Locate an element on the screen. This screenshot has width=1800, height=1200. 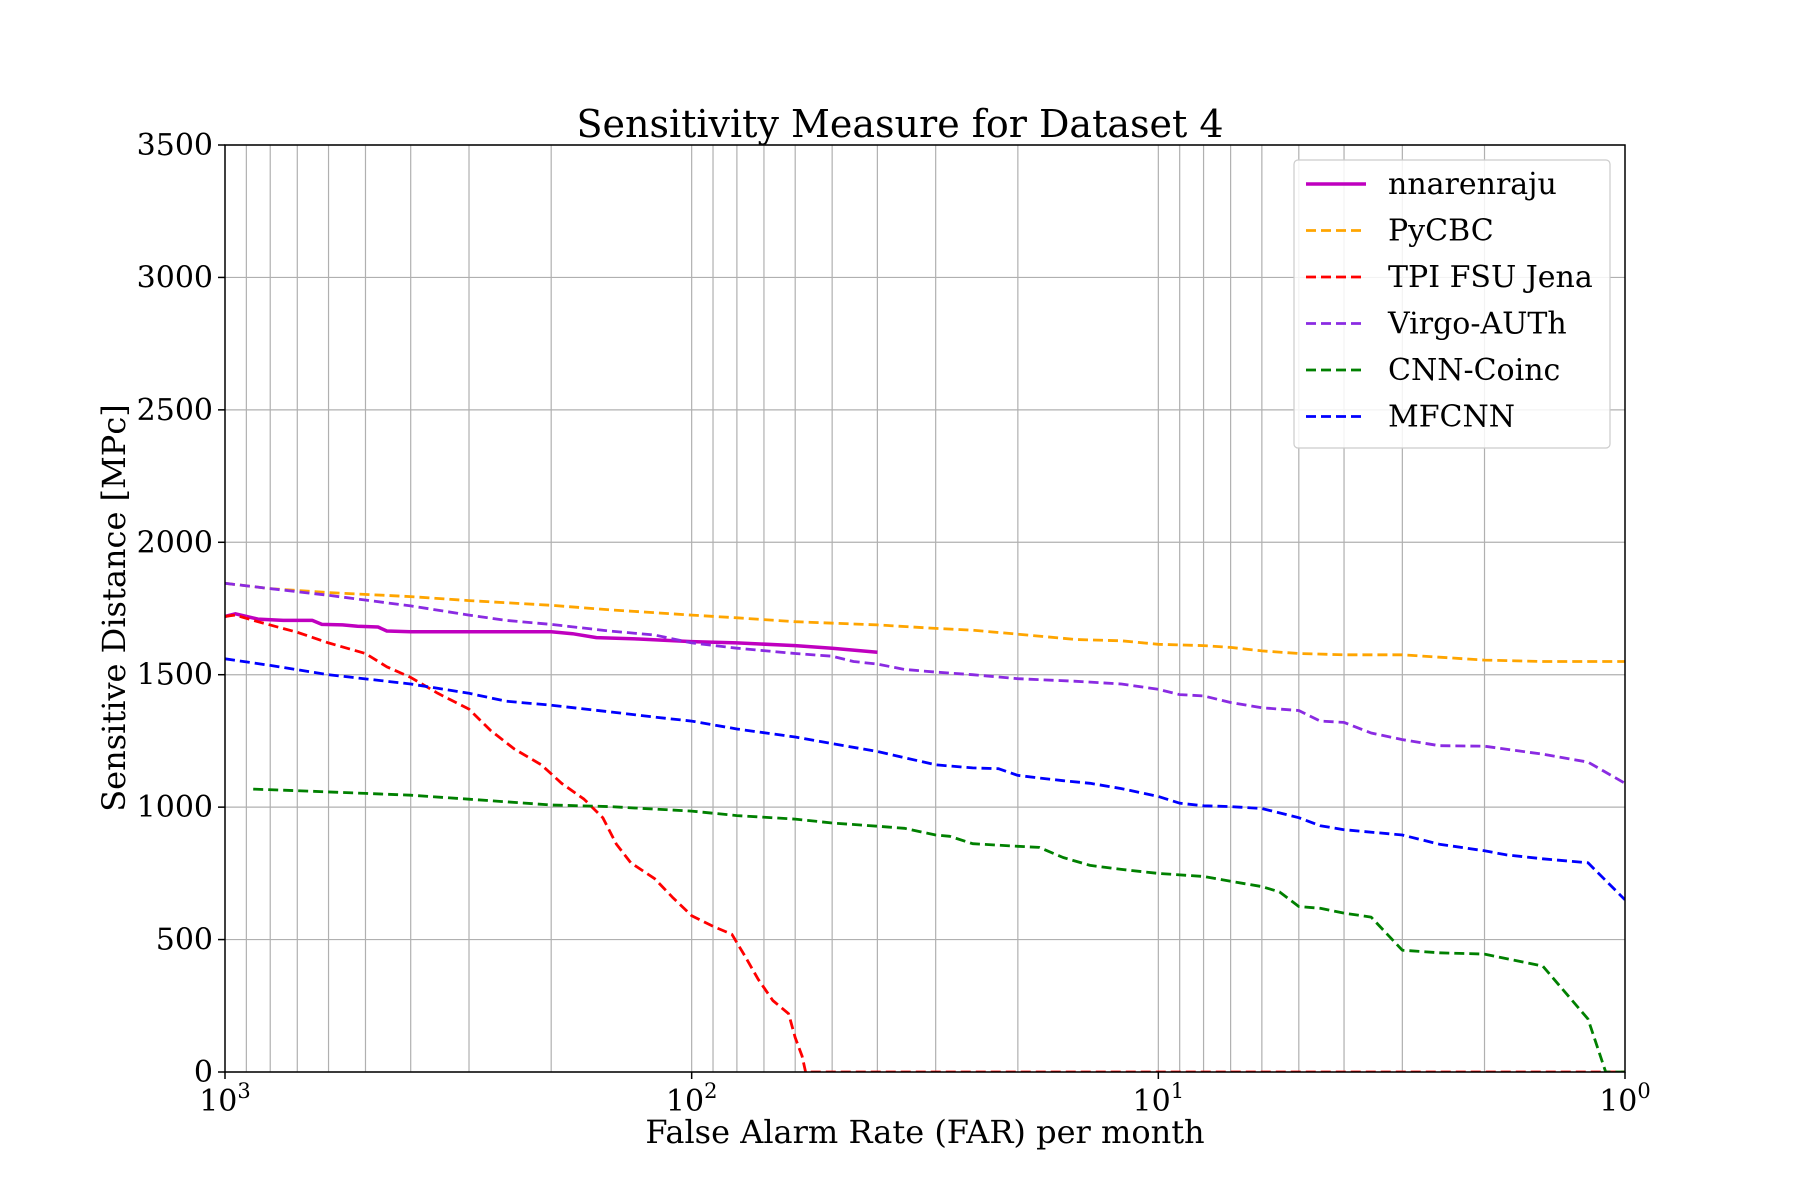
x-tick-exponent: 3 is located at coordinates (243, 1091).